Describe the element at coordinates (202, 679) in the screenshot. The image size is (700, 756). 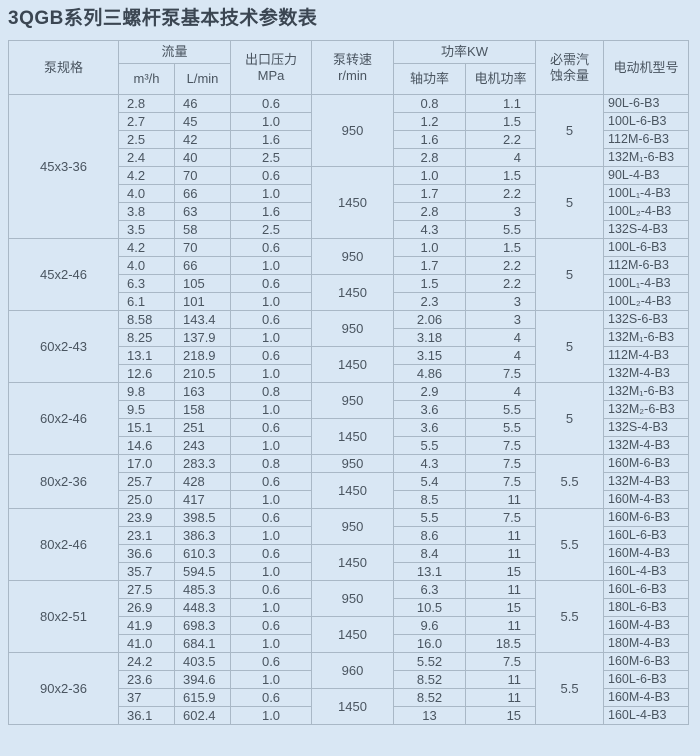
I see `flow-lmin-cell: 394.6` at that location.